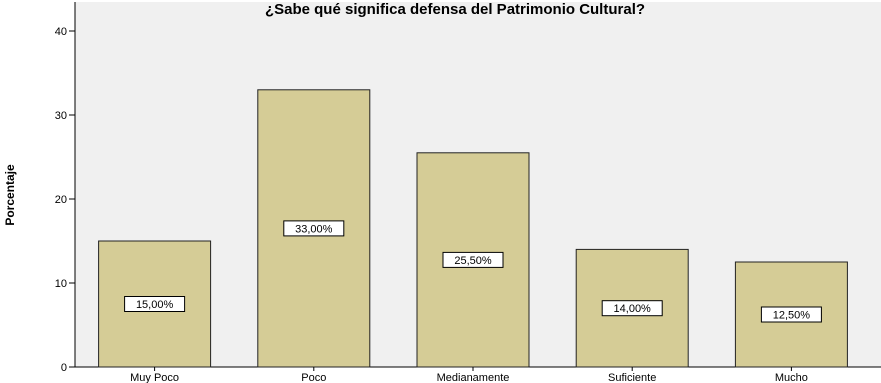 This screenshot has height=383, width=881. What do you see at coordinates (313, 377) in the screenshot?
I see `x-tick-label: Poco` at bounding box center [313, 377].